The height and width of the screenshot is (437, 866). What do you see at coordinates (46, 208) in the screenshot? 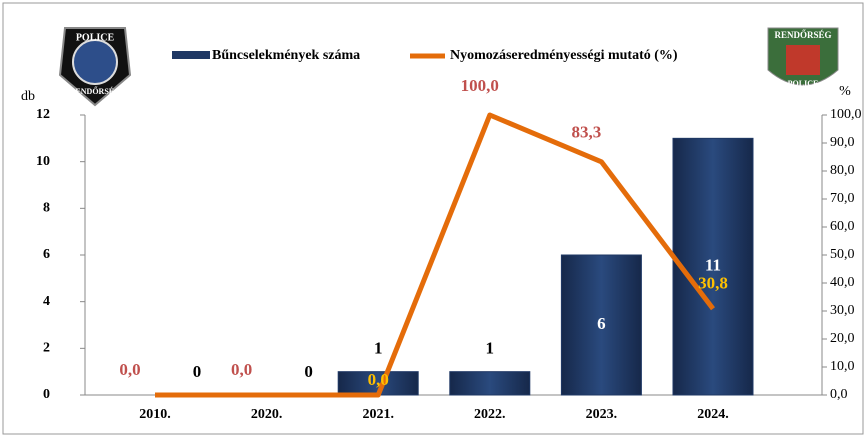
I see `y-tick-label: 8` at bounding box center [46, 208].